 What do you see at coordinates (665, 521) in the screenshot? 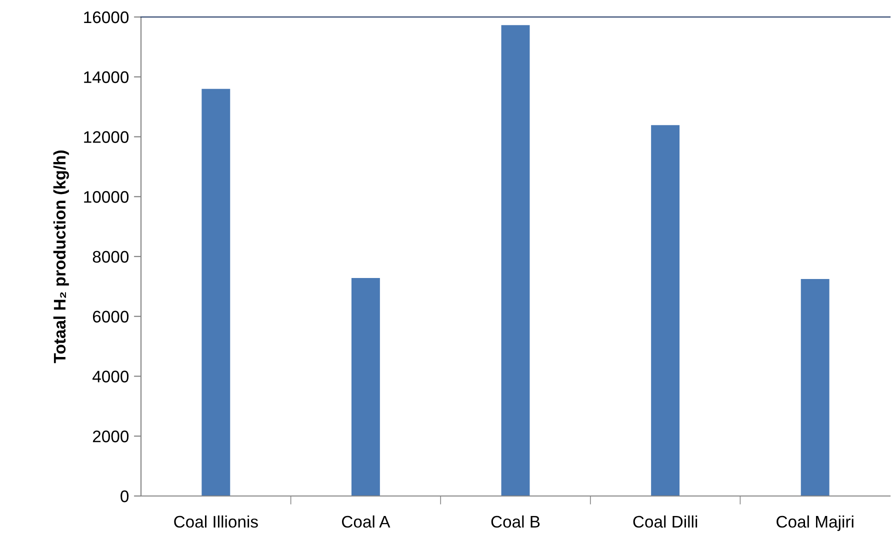
I see `x-tick-label: Coal Dilli` at bounding box center [665, 521].